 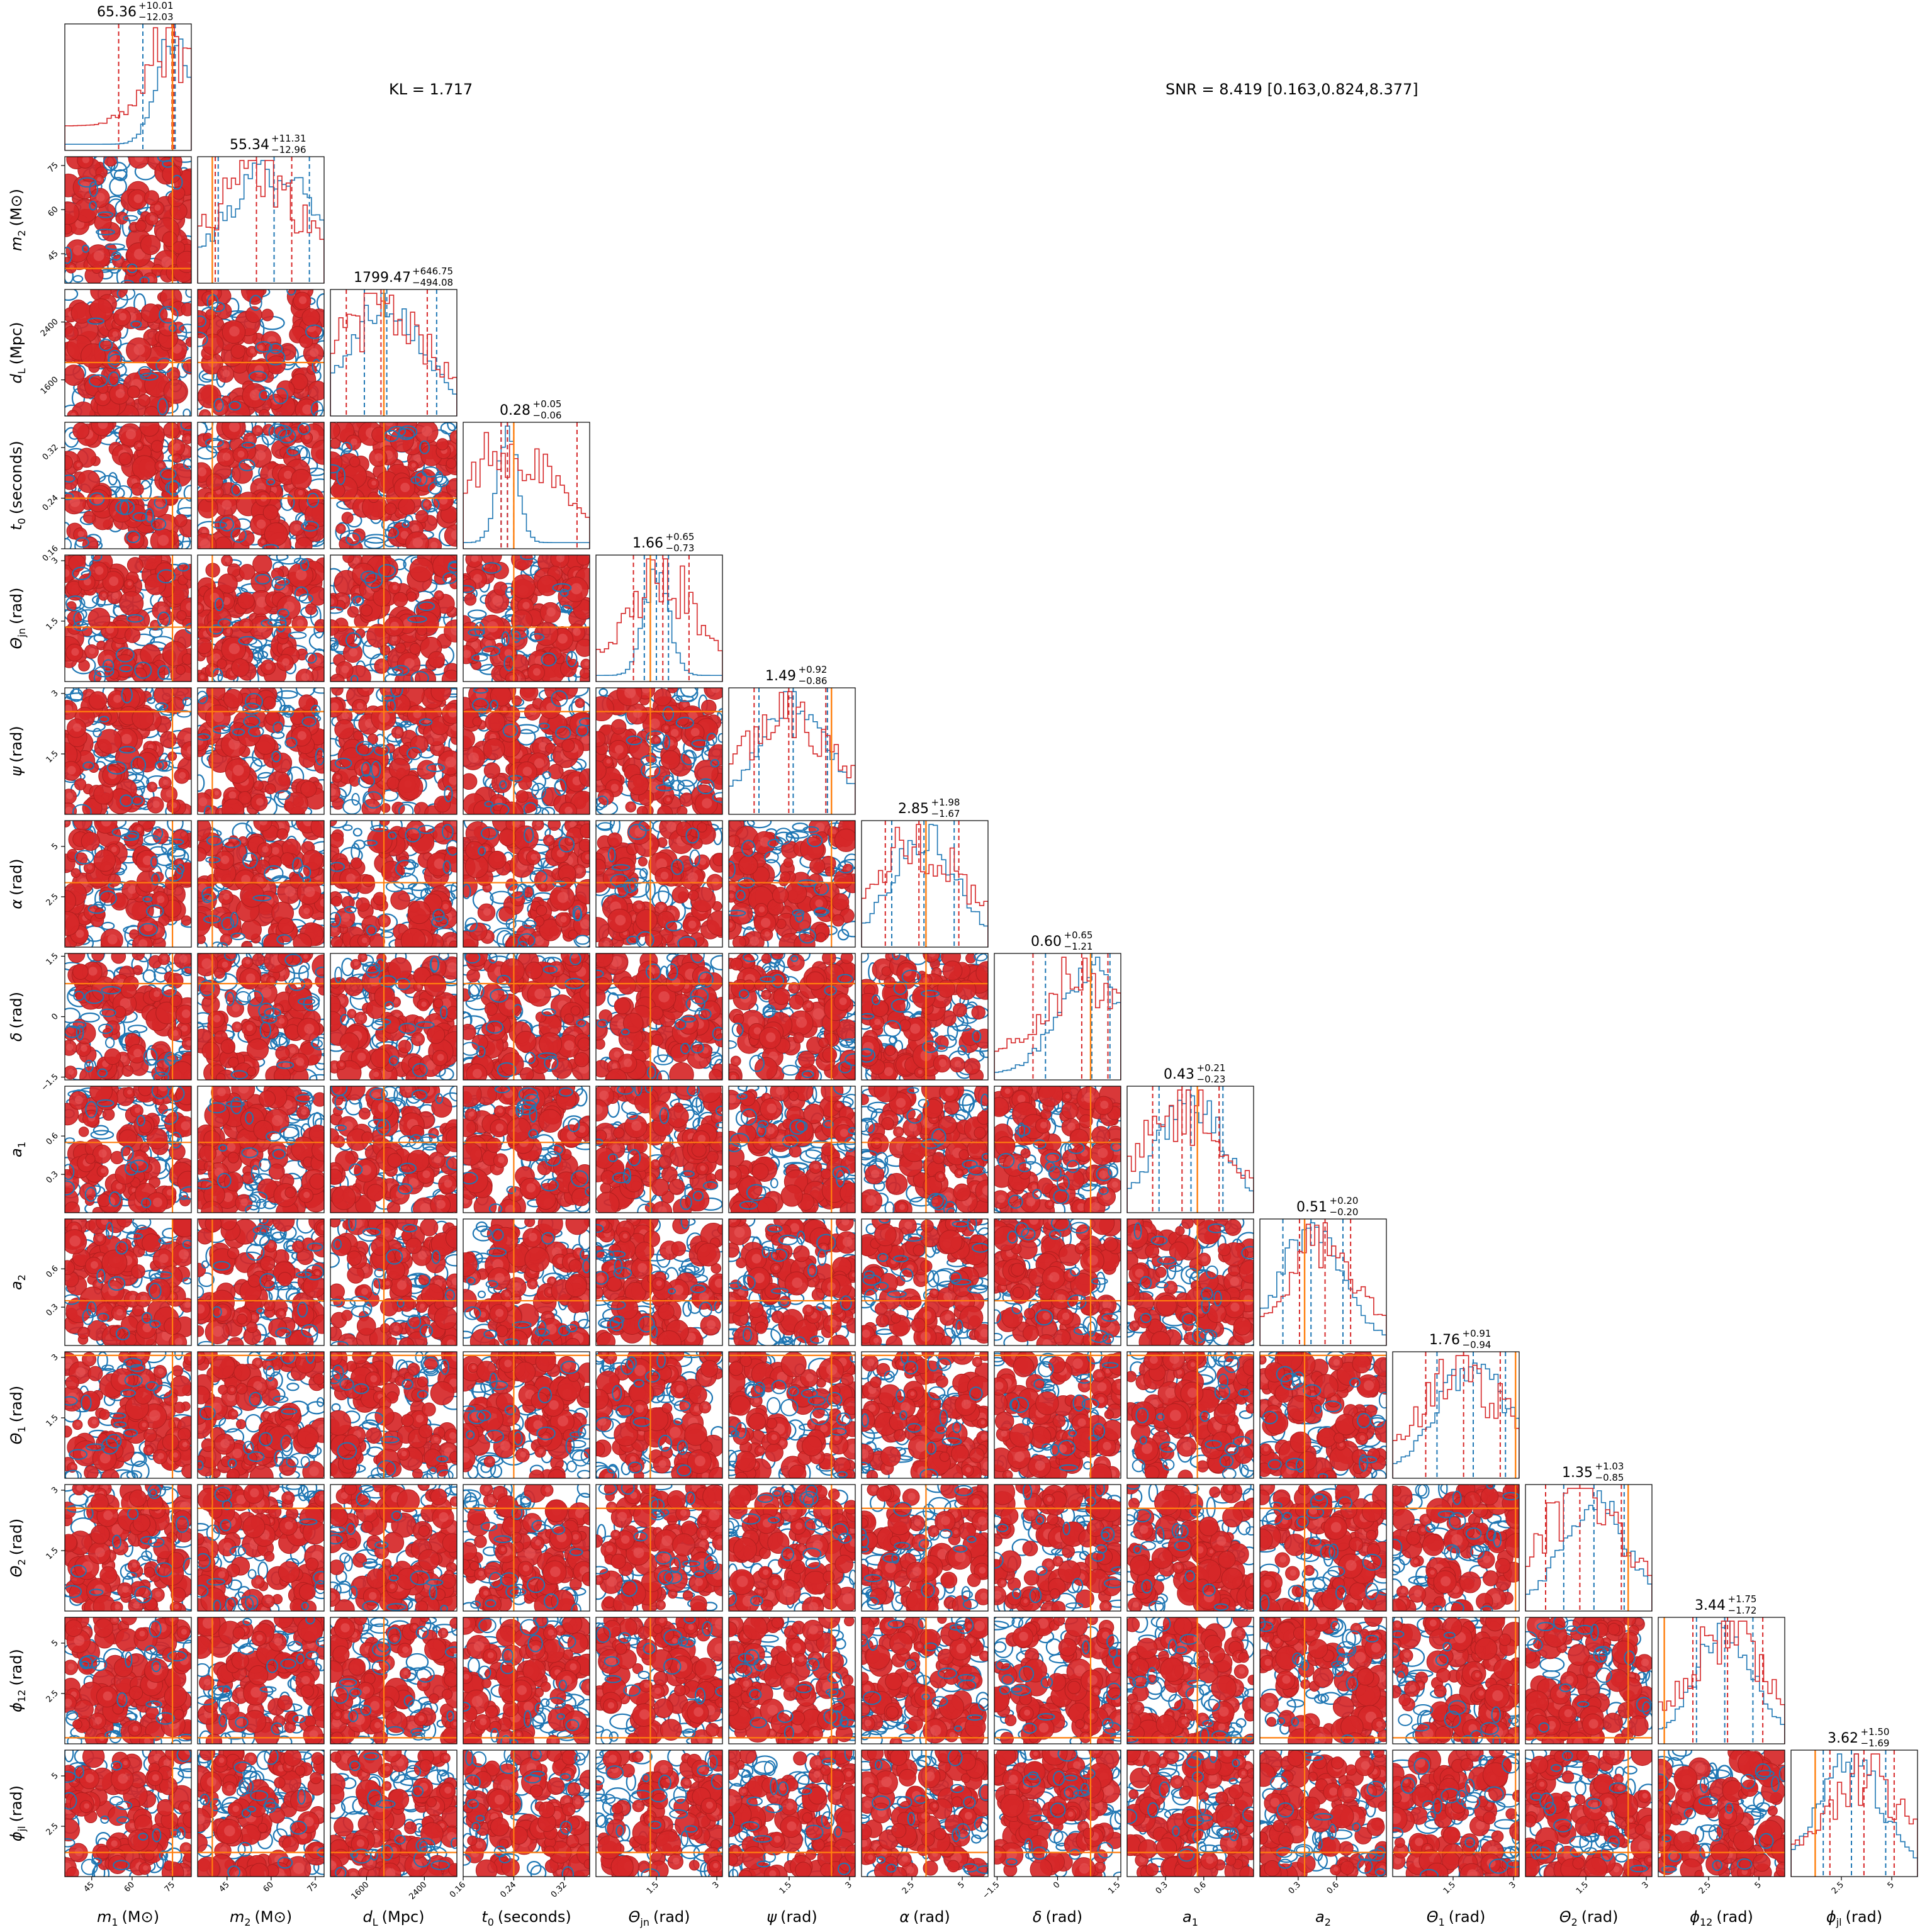 What do you see at coordinates (50, 503) in the screenshot?
I see `y-tick-label-t0: 0.24` at bounding box center [50, 503].